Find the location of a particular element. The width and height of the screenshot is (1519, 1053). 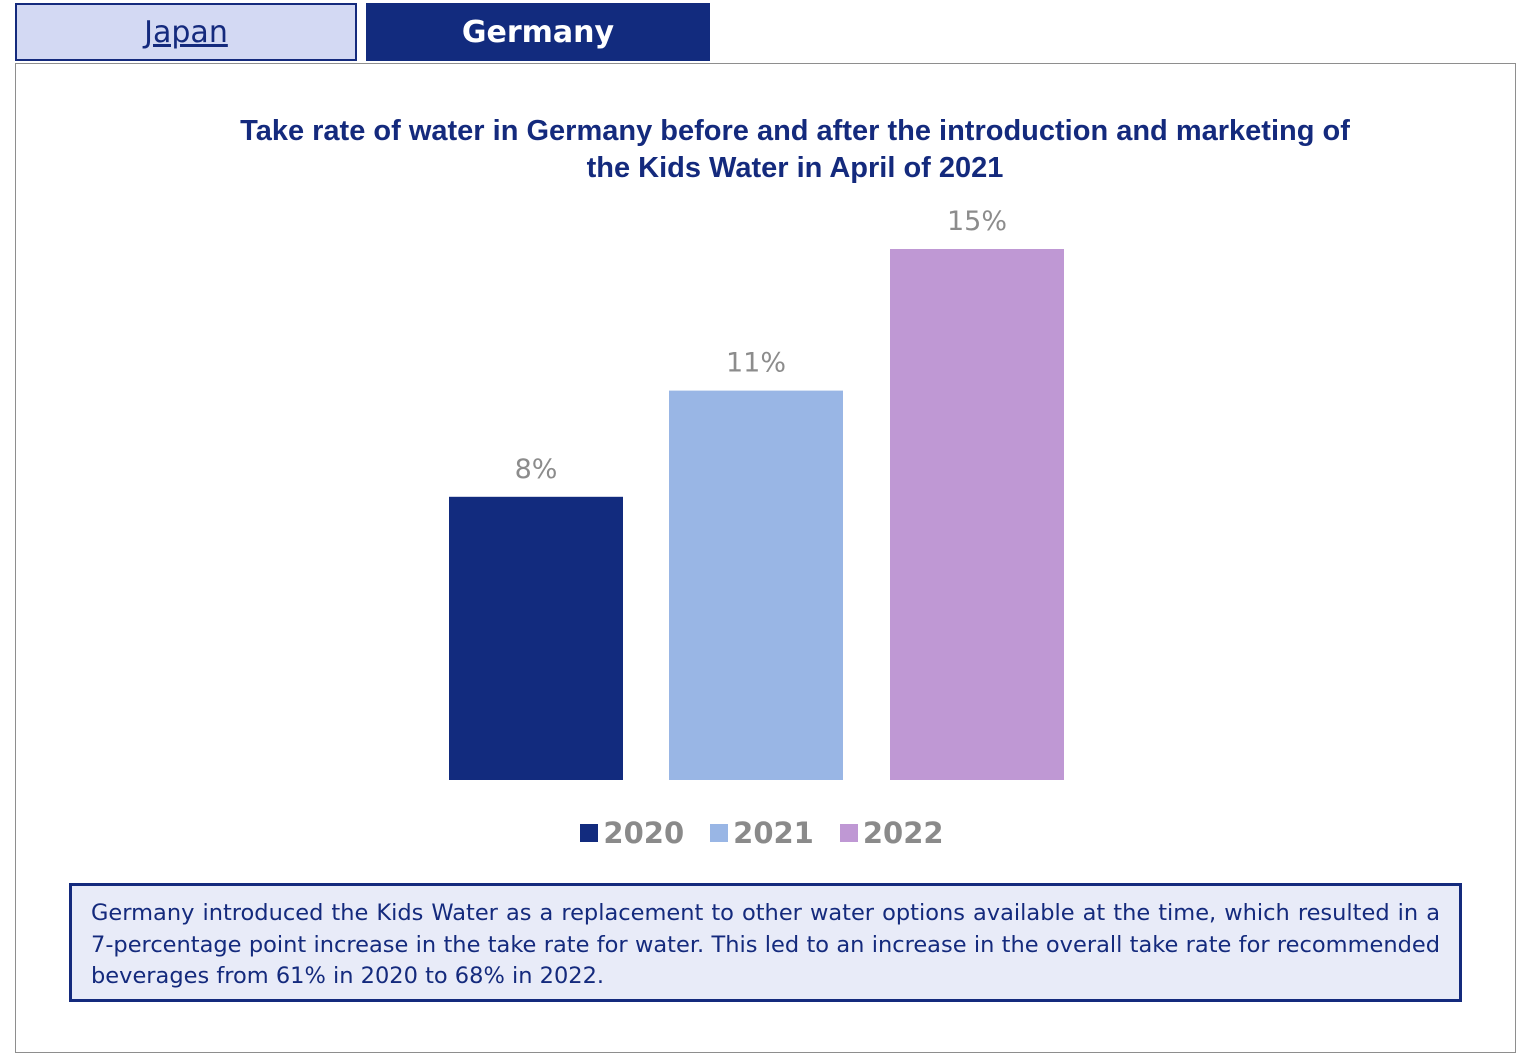

data-label-2022: 15% is located at coordinates (977, 221).